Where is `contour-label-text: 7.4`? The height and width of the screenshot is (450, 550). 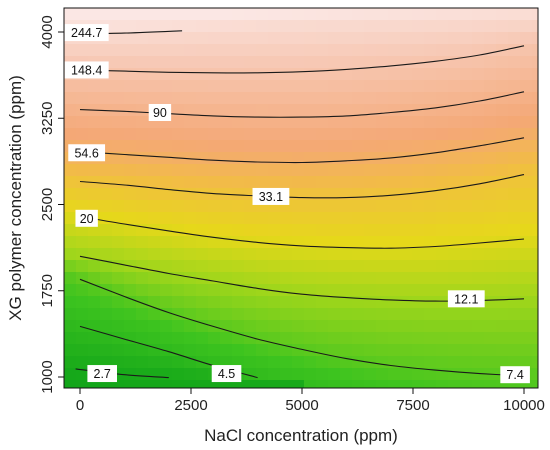 contour-label-text: 7.4 is located at coordinates (514, 375).